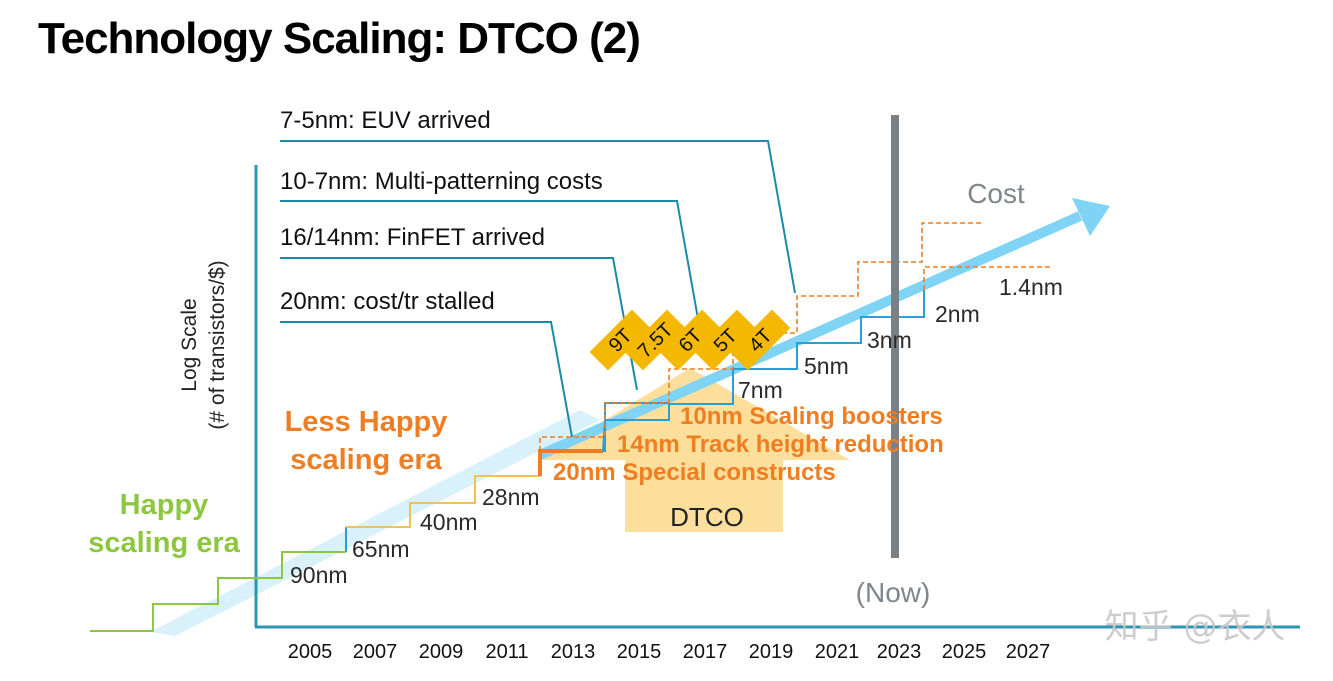  What do you see at coordinates (218, 591) in the screenshot?
I see `happy-steps` at bounding box center [218, 591].